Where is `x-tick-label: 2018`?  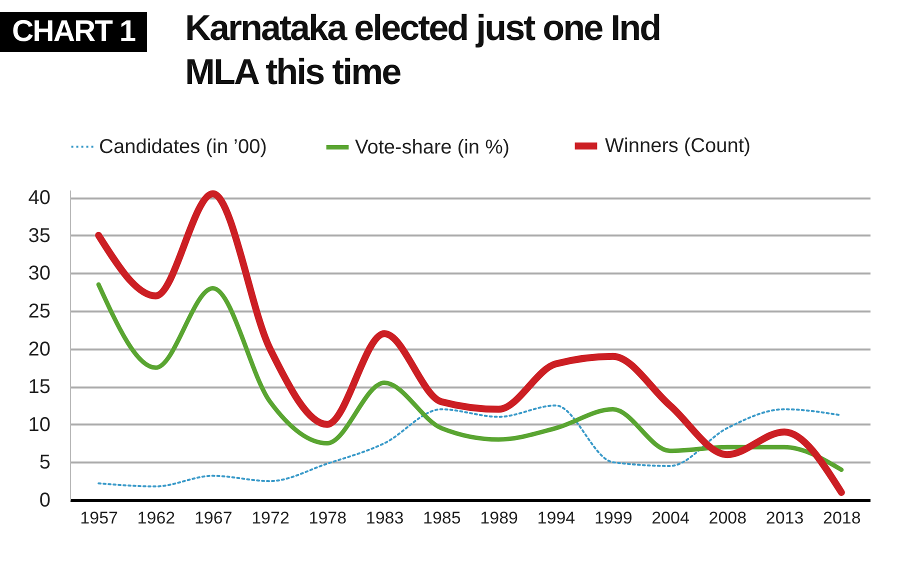 x-tick-label: 2018 is located at coordinates (842, 518).